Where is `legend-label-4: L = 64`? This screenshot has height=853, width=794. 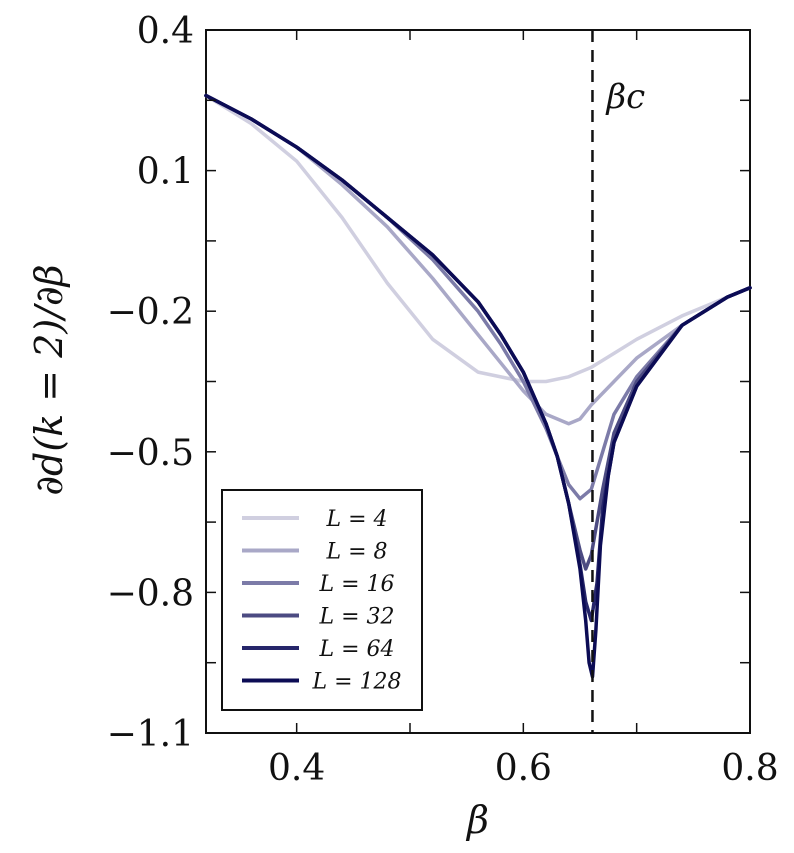
legend-label-4: L = 64 is located at coordinates (356, 649).